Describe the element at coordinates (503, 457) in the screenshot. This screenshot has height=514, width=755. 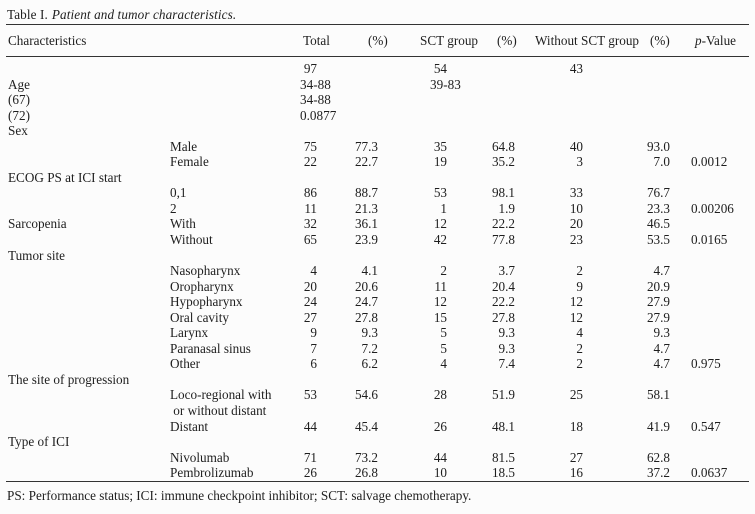
I see `cell-sct-pct: 81.5` at that location.